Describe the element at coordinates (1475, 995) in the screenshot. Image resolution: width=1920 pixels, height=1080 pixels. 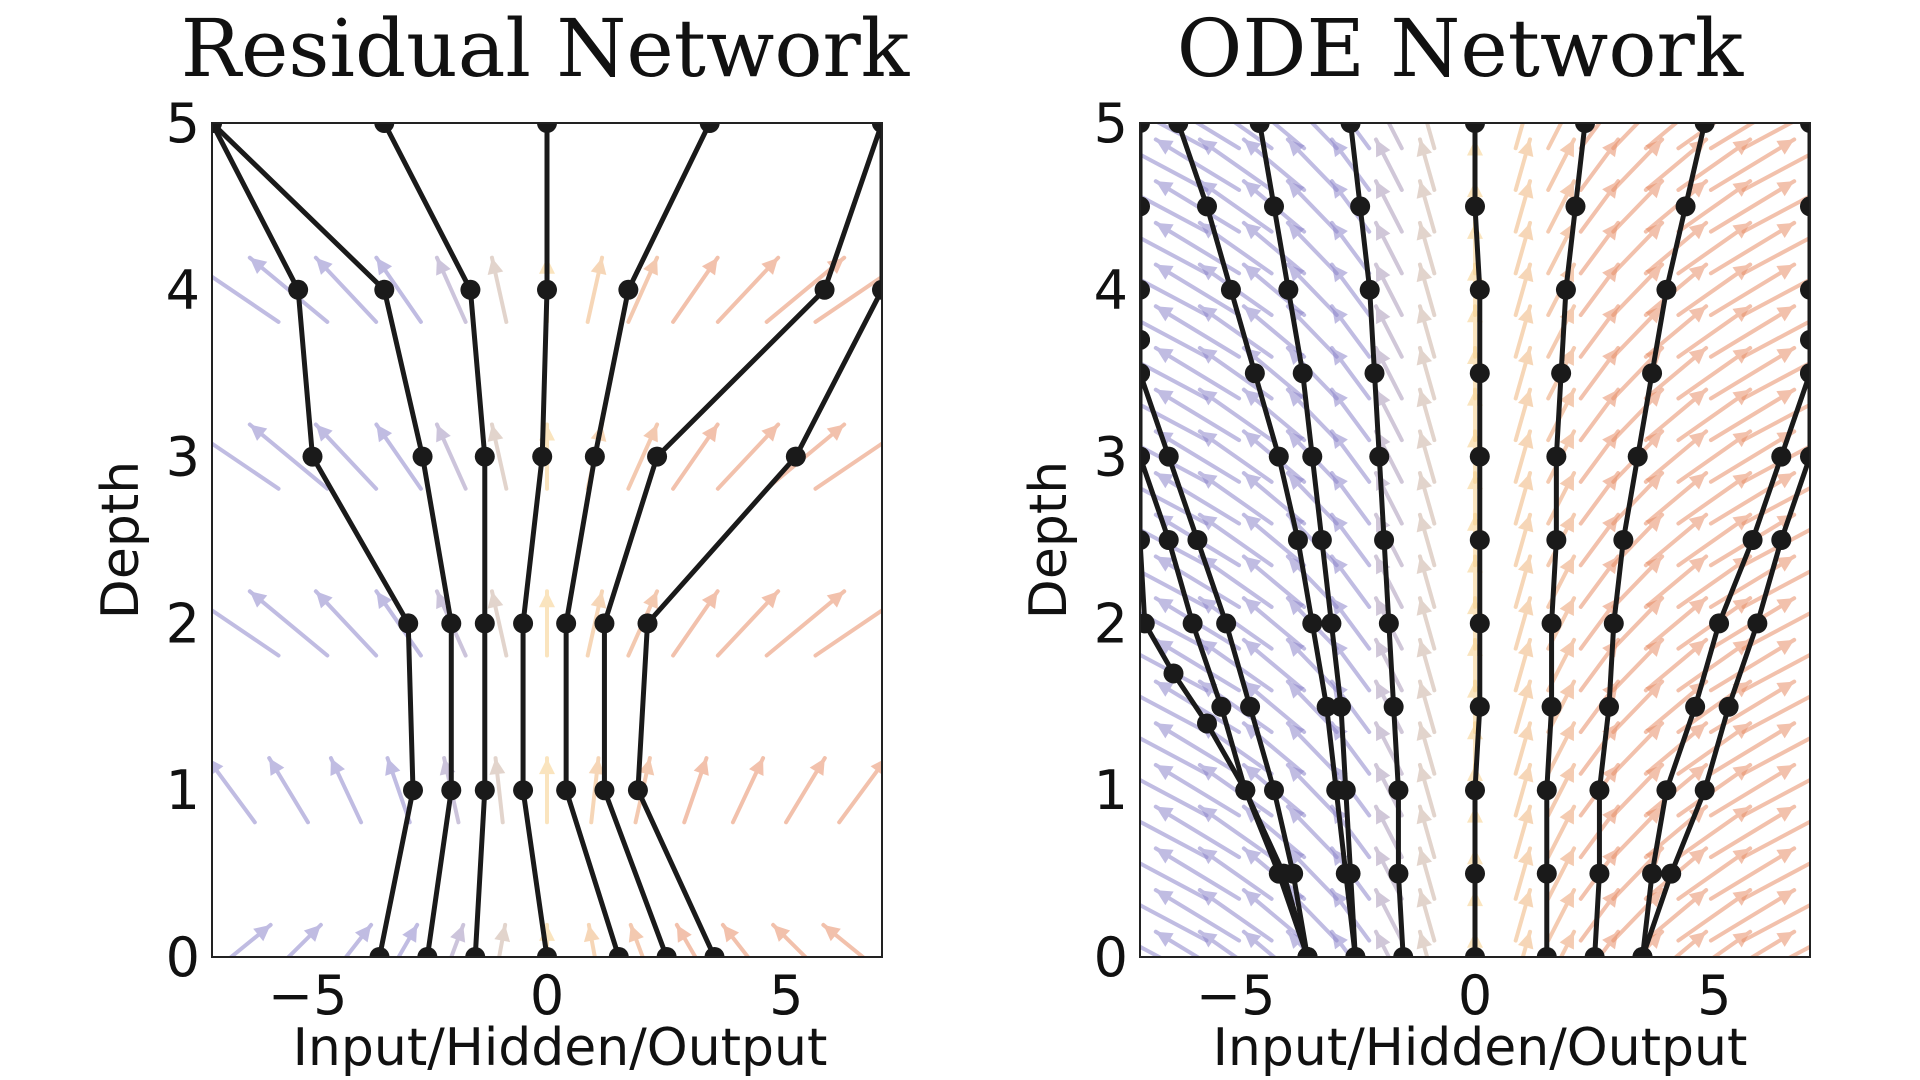
I see `x-tick-label: 0` at that location.